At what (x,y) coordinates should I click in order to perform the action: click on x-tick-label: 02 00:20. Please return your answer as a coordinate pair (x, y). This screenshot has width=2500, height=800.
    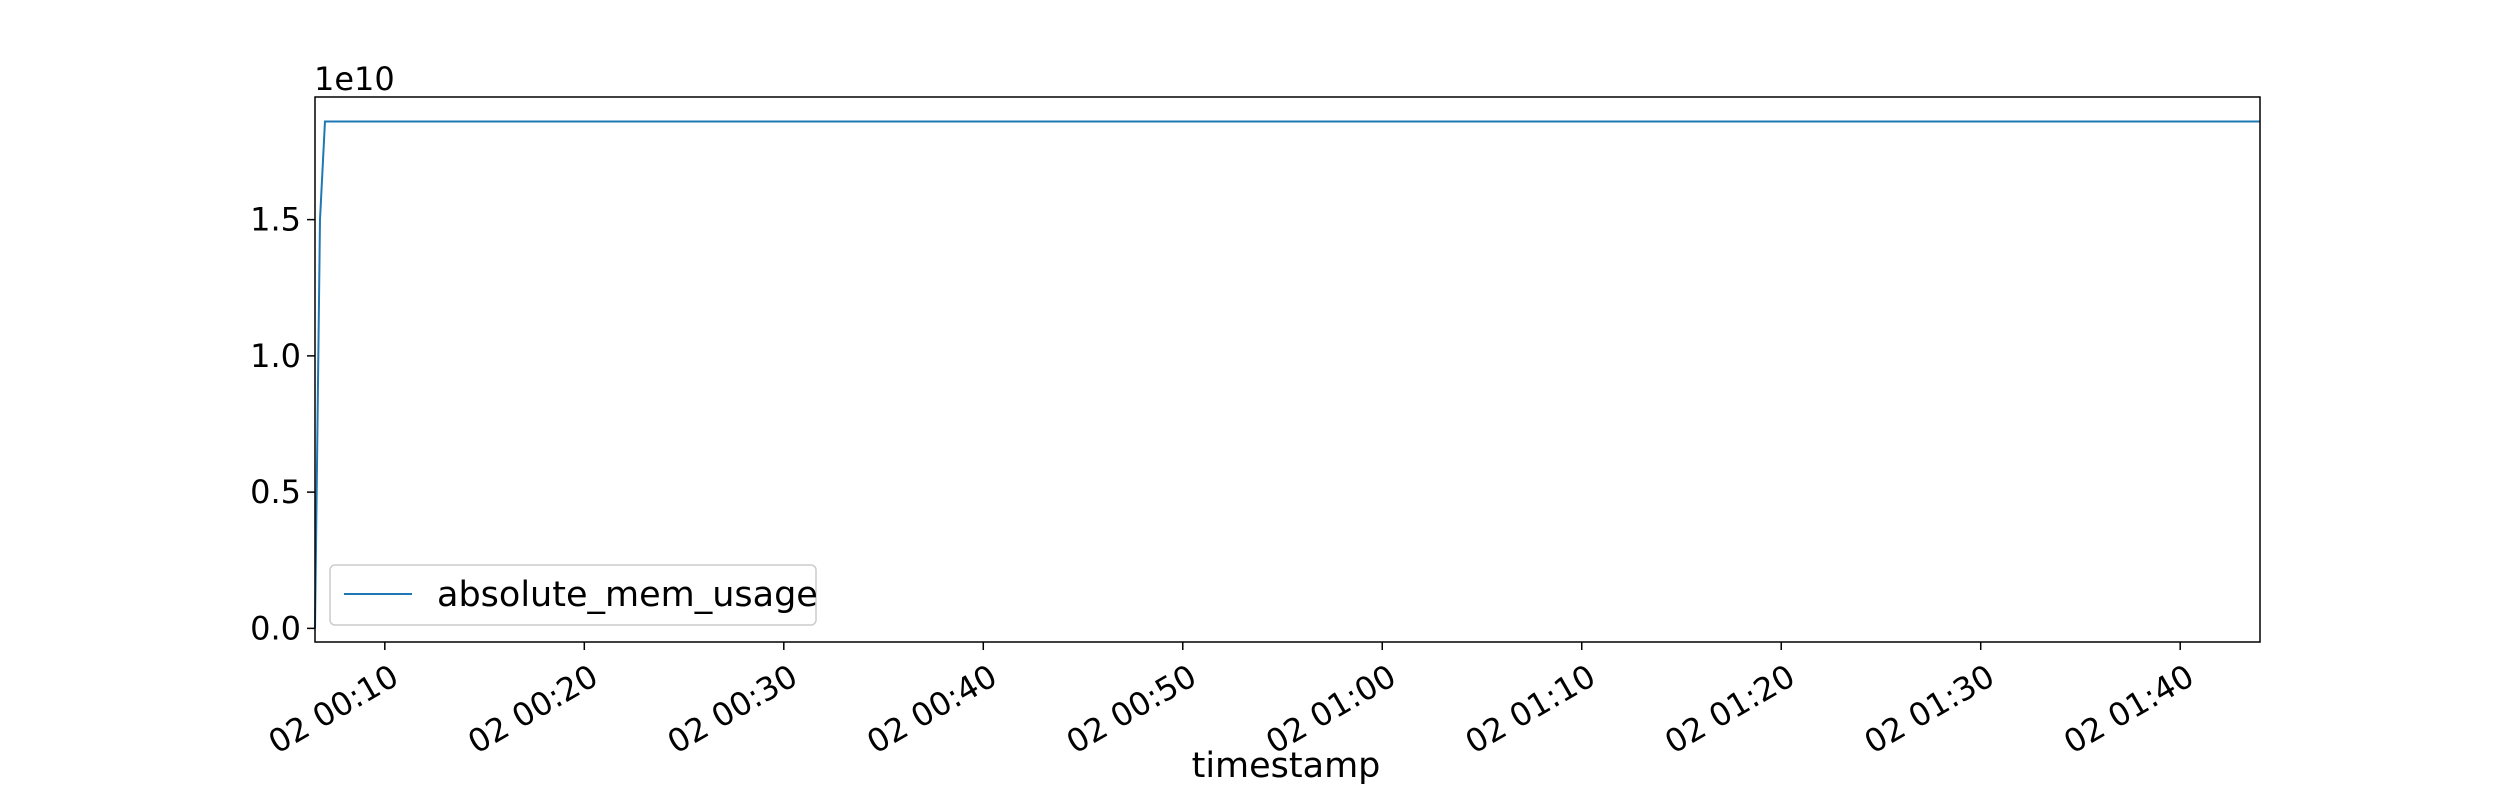
    Looking at the image, I should click on (532, 709).